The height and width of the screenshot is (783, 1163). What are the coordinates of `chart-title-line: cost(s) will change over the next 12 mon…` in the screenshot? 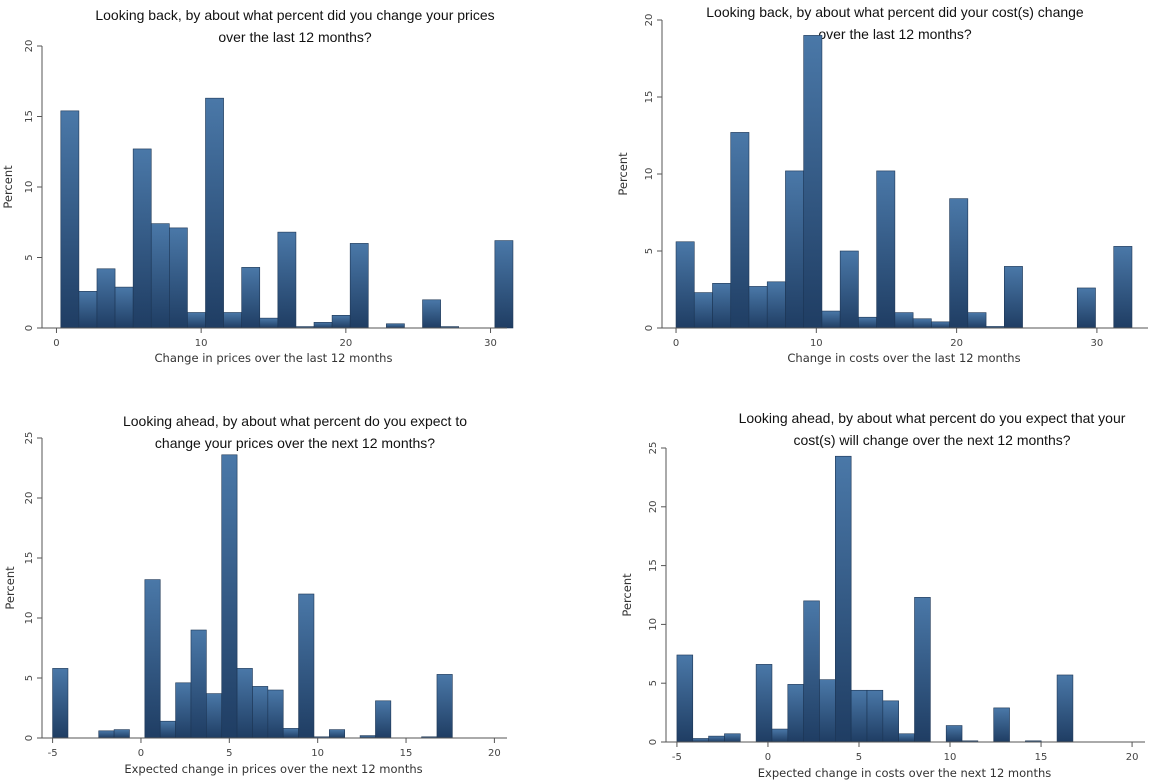 It's located at (931, 440).